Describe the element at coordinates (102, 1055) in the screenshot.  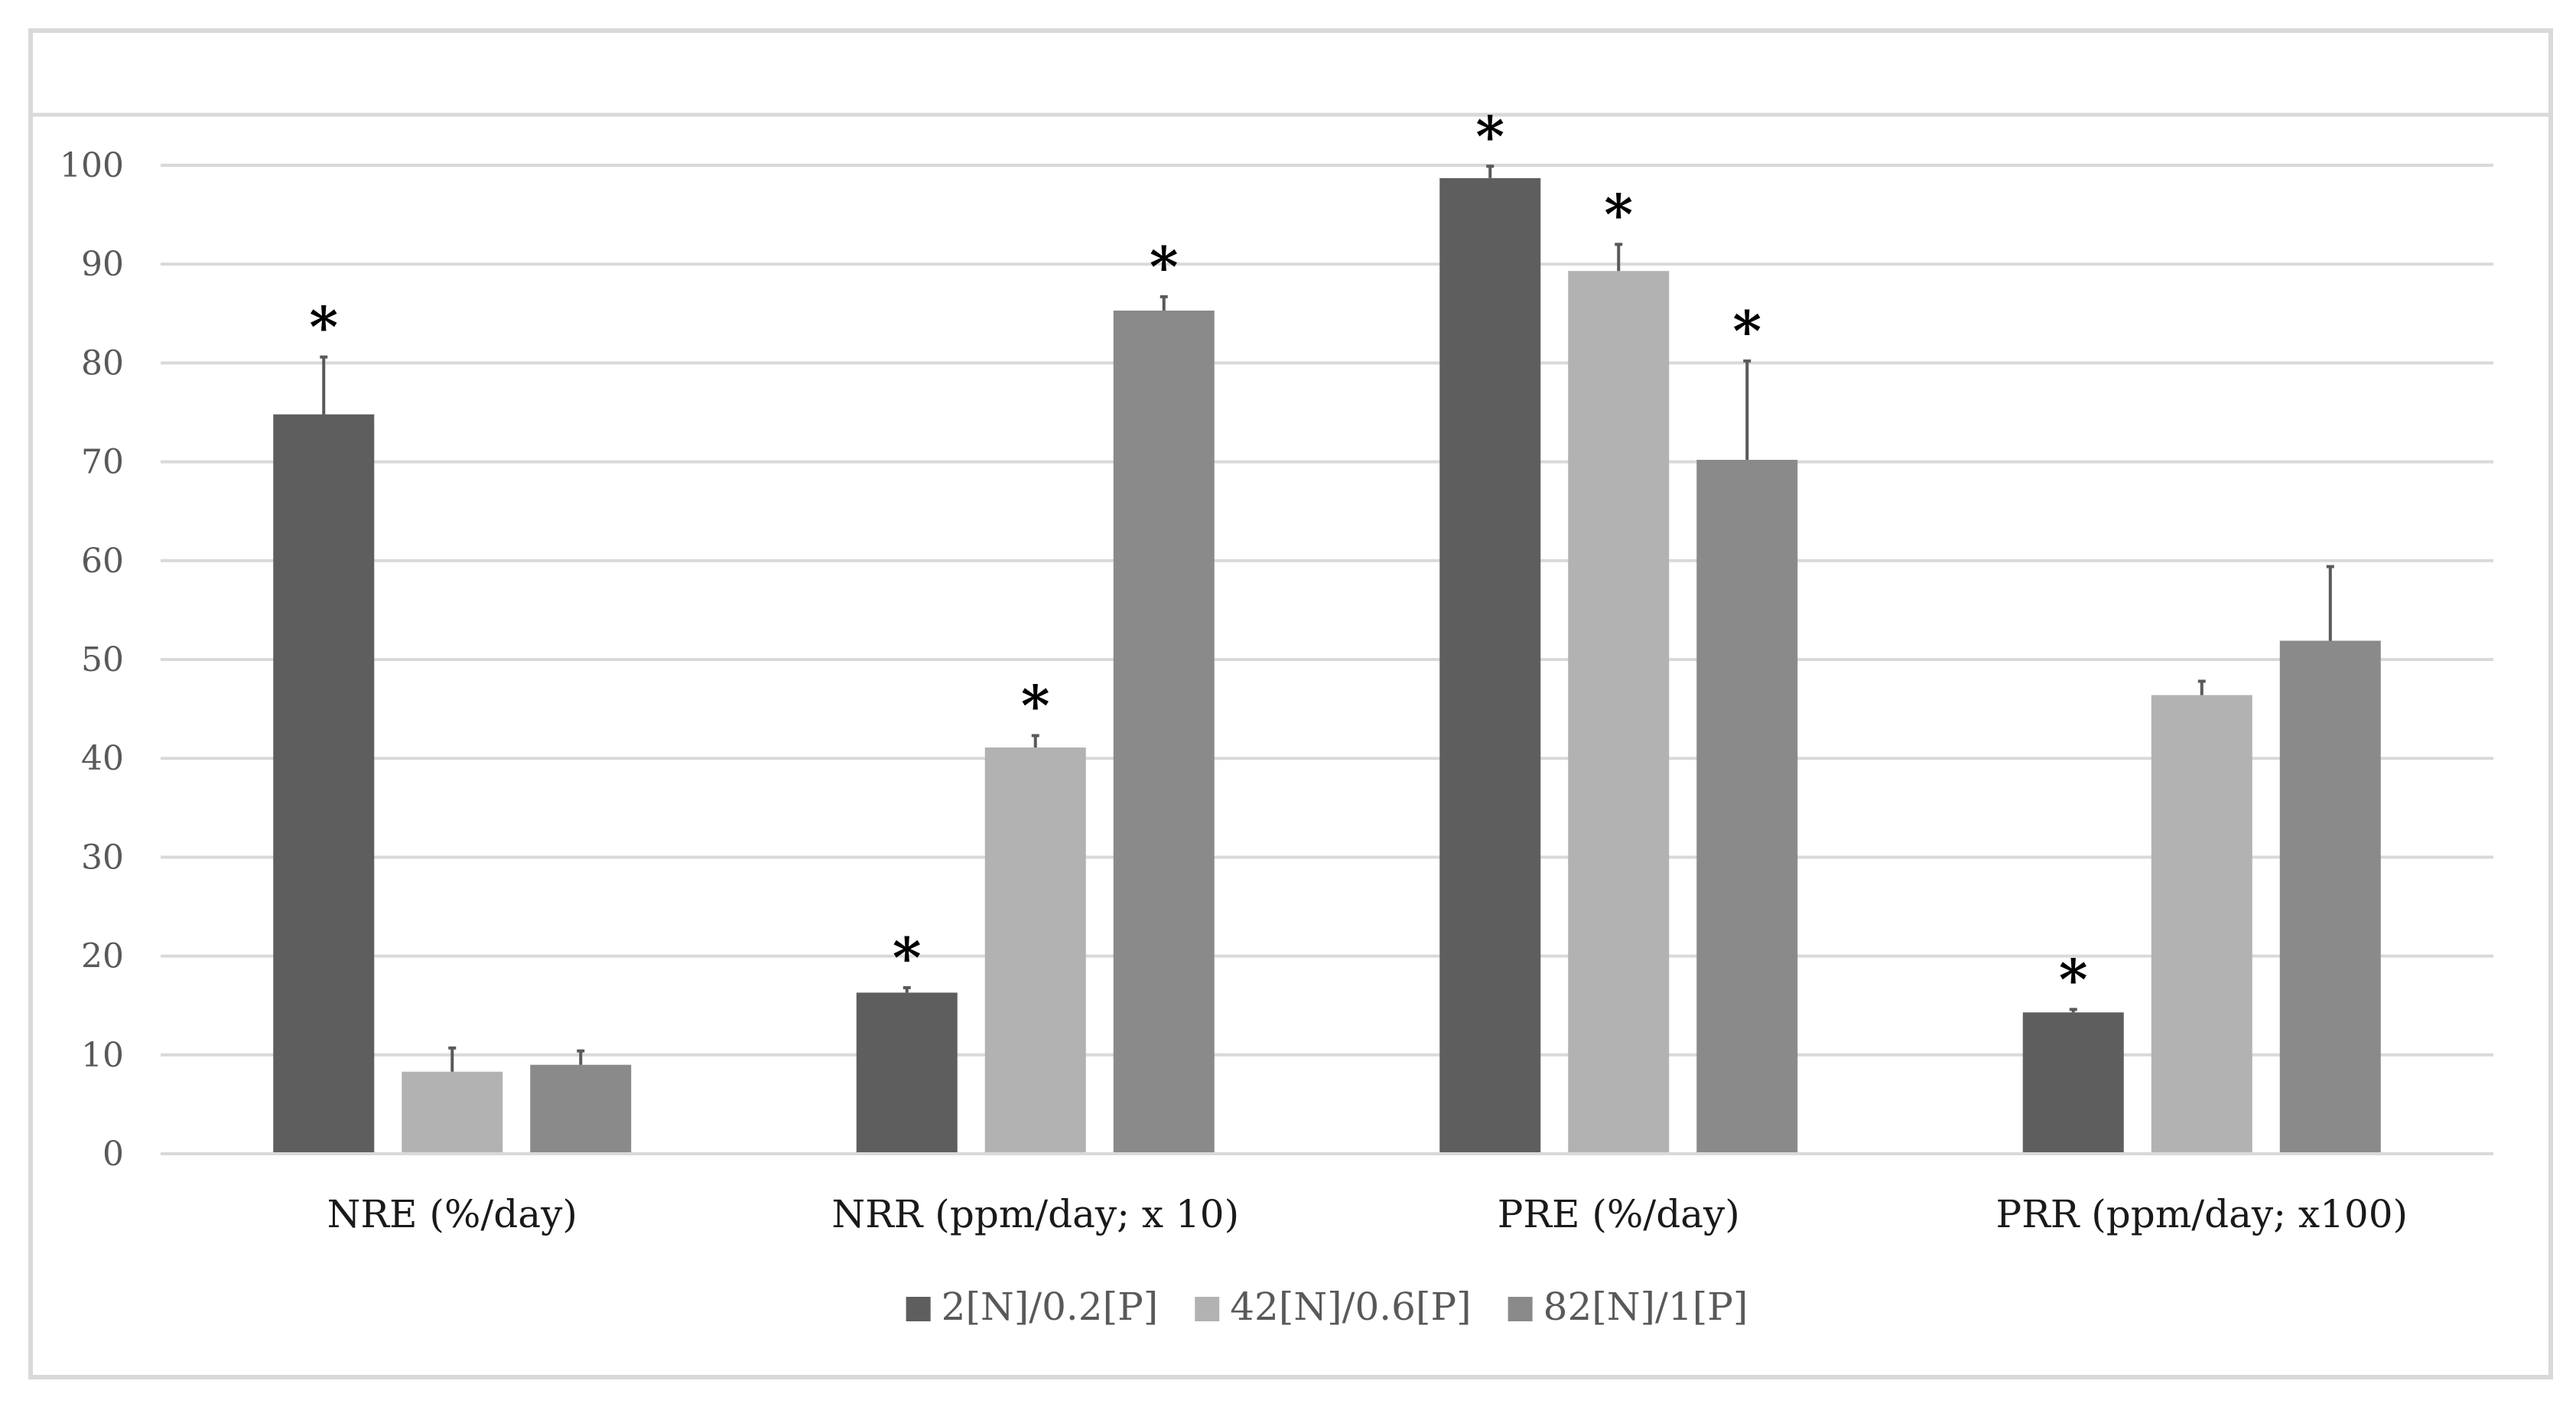
I see `y-tick-label: 10` at that location.